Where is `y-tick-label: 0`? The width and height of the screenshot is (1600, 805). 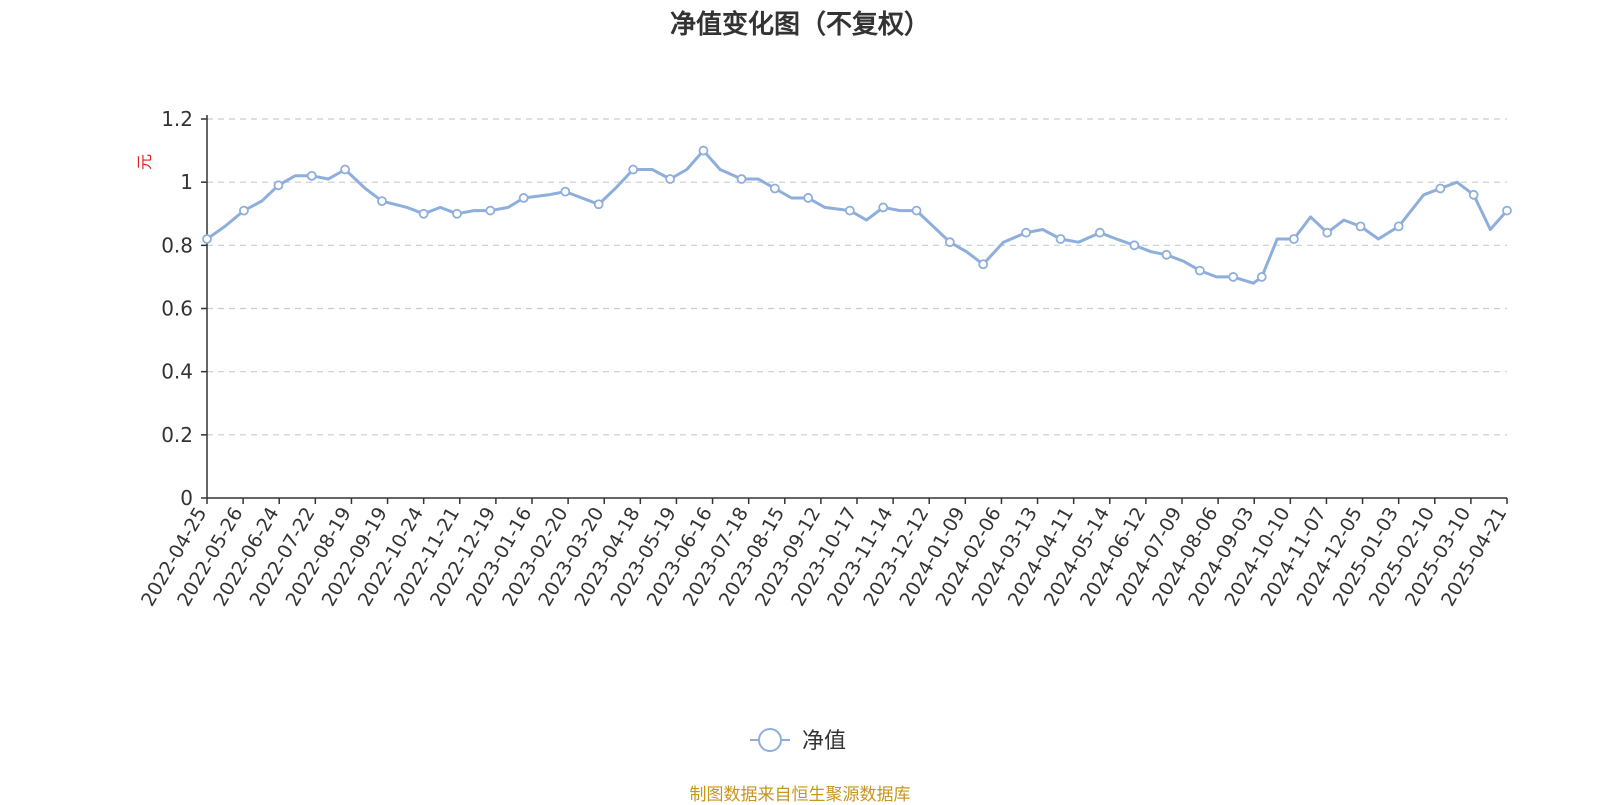
y-tick-label: 0 is located at coordinates (186, 498).